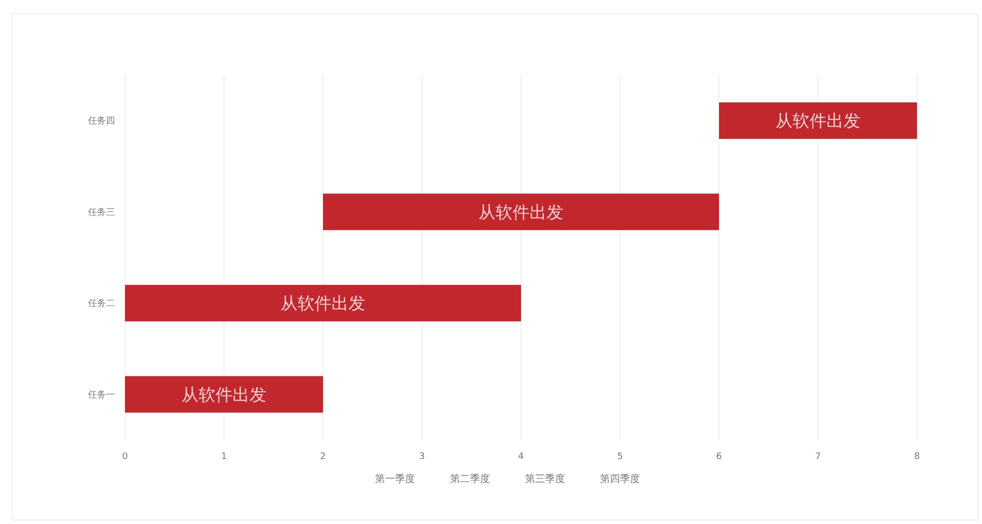  I want to click on x-tick-label: 6, so click(719, 457).